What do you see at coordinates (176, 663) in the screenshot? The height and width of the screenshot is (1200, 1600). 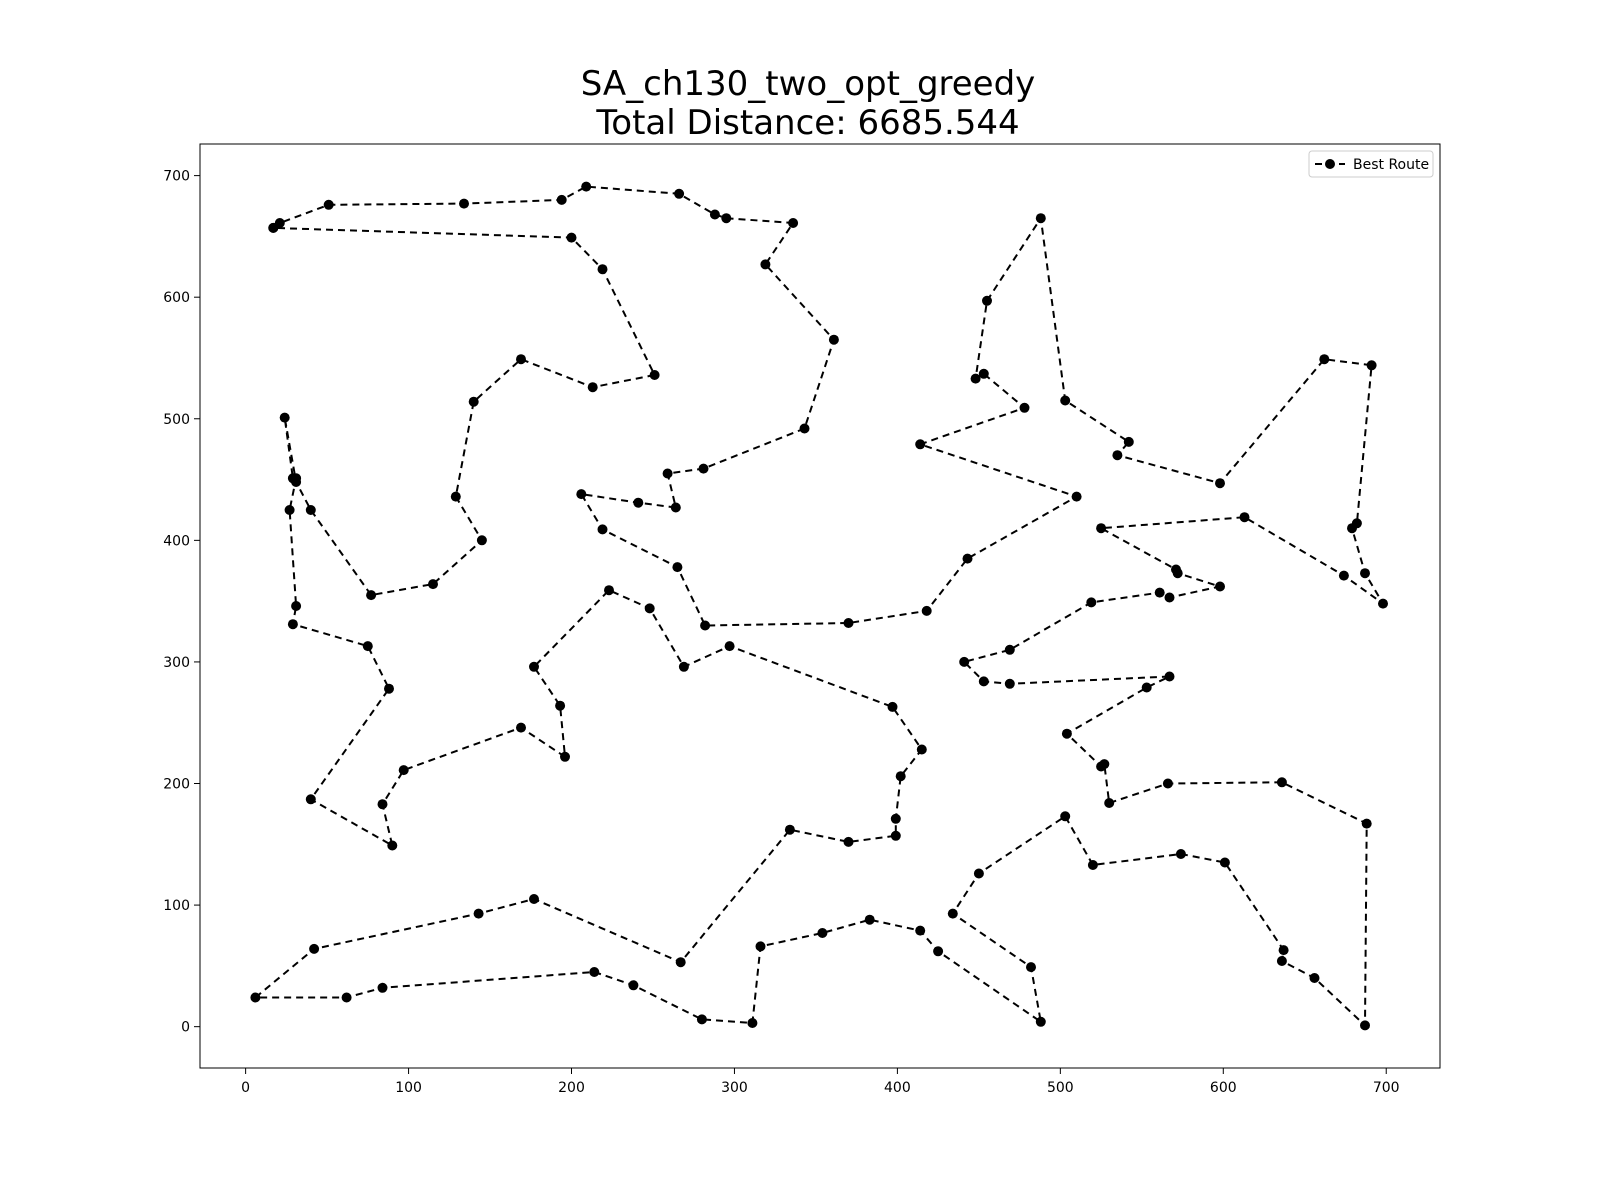 I see `y-tick-label: 300` at bounding box center [176, 663].